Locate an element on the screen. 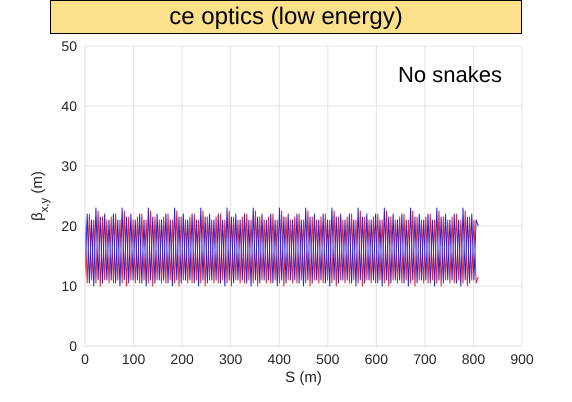  y-tick-label: 40 is located at coordinates (69, 106).